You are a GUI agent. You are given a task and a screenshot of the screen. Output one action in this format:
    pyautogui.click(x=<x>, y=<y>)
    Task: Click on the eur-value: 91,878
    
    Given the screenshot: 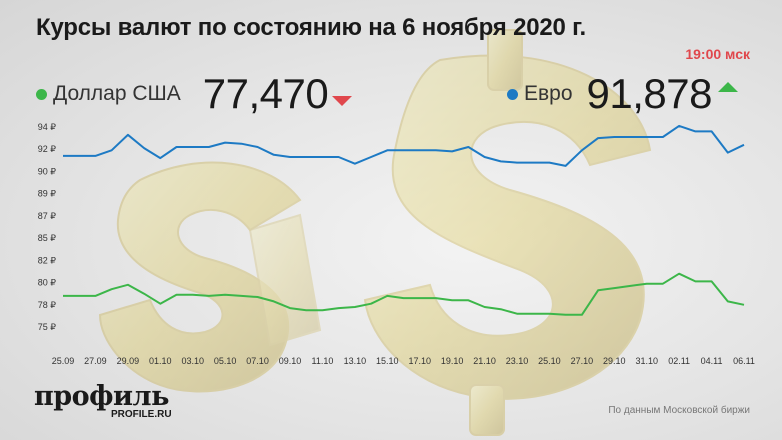 What is the action you would take?
    pyautogui.click(x=649, y=93)
    